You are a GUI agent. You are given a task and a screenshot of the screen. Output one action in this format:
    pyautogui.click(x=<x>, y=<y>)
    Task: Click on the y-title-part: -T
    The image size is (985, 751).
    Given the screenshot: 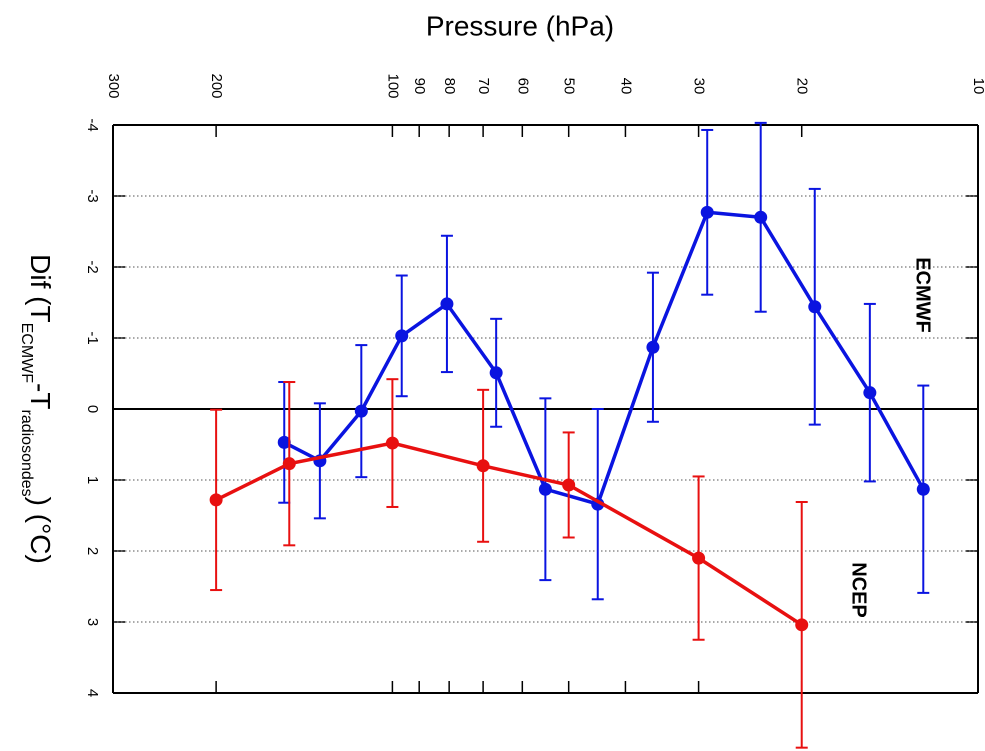 What is the action you would take?
    pyautogui.click(x=40, y=396)
    